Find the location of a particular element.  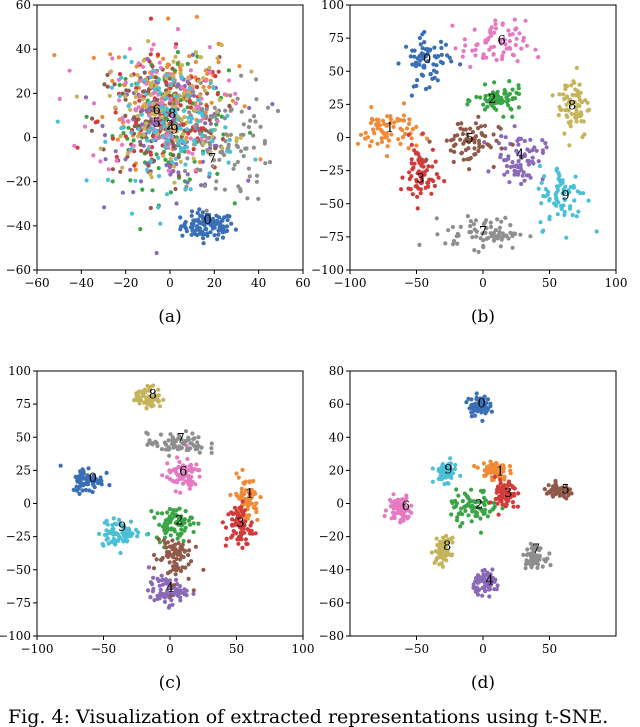

x-tick-label: 40 is located at coordinates (258, 283).